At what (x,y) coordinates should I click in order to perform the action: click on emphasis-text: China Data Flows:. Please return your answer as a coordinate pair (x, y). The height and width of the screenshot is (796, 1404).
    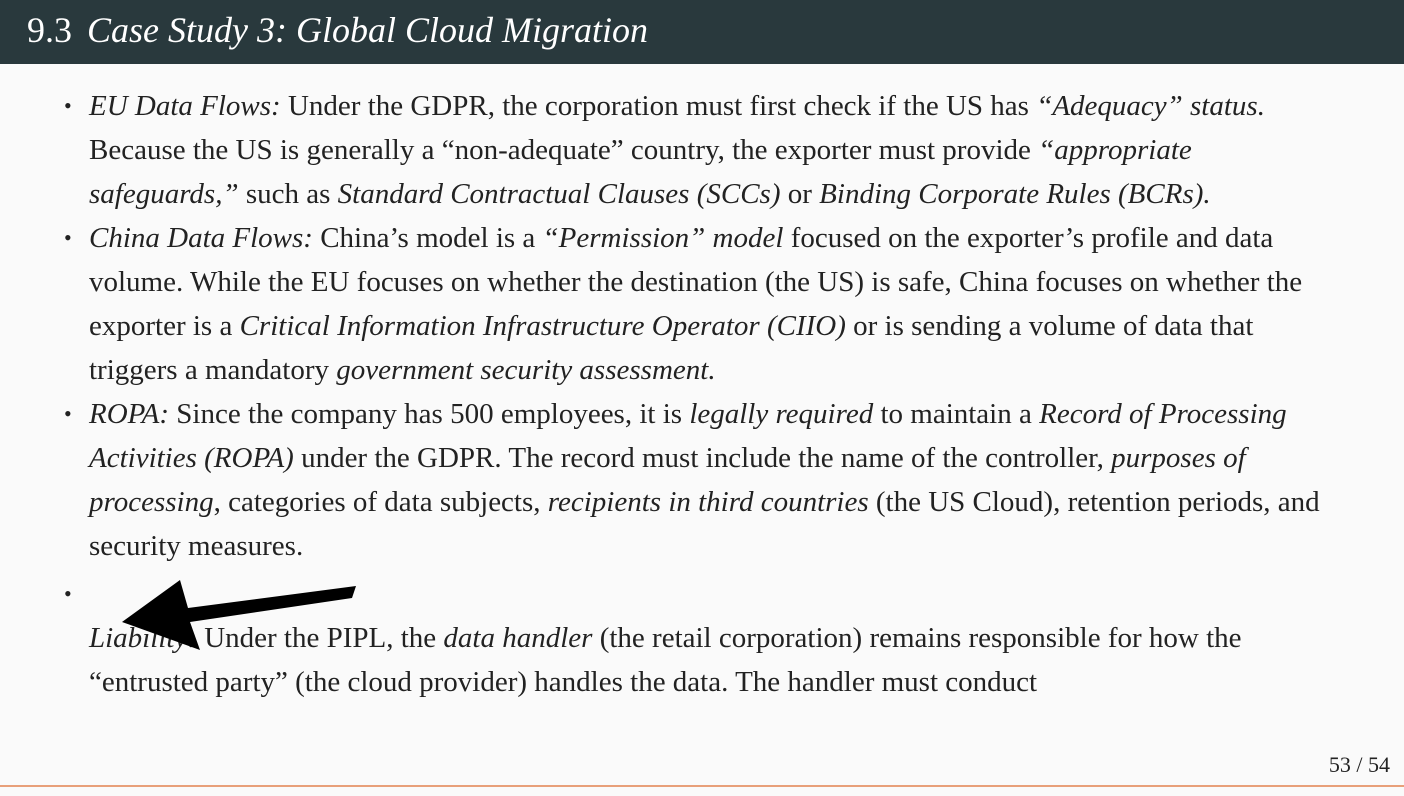
    Looking at the image, I should click on (201, 238).